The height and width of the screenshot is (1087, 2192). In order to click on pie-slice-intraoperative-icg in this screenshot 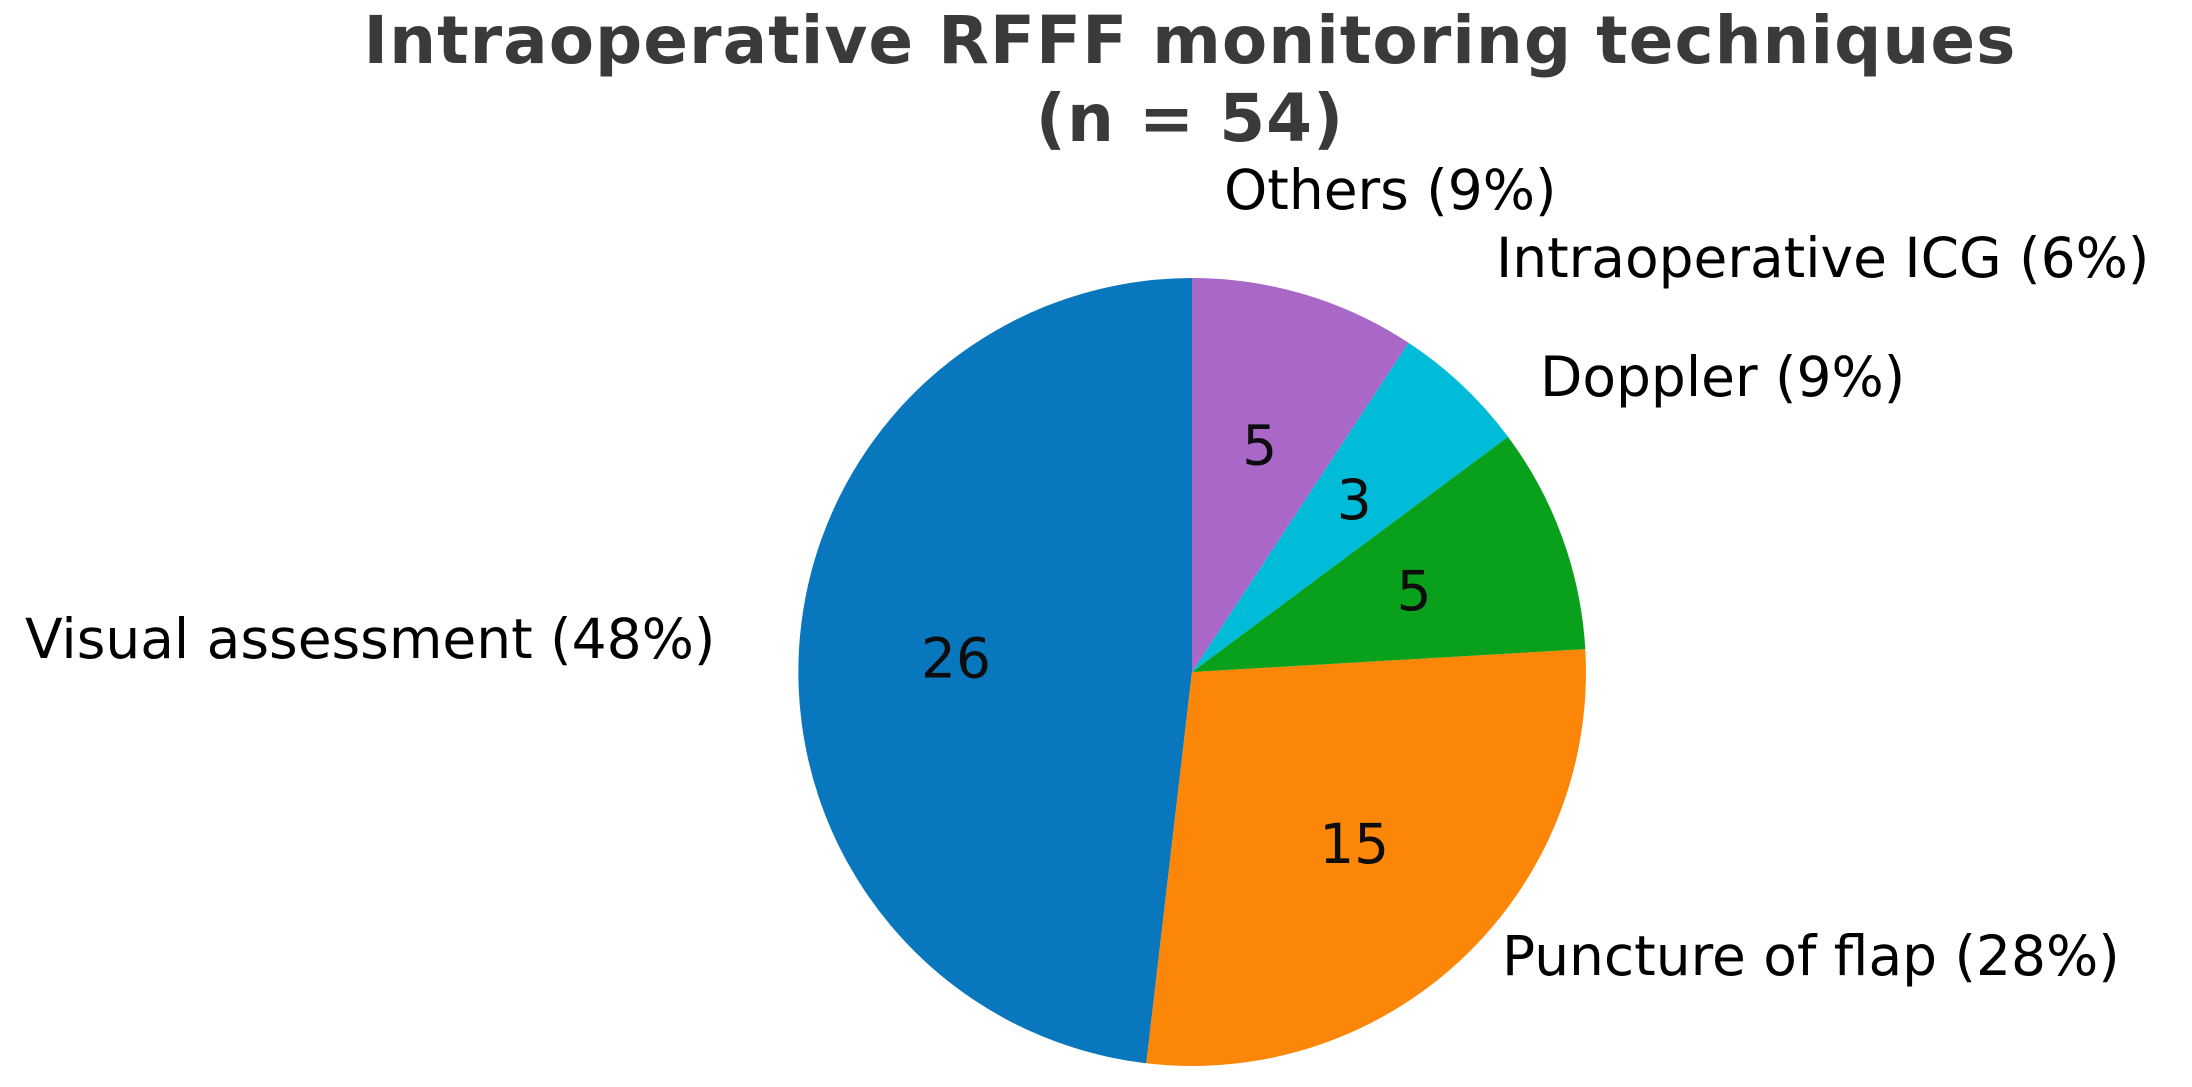, I will do `click(1350, 507)`.